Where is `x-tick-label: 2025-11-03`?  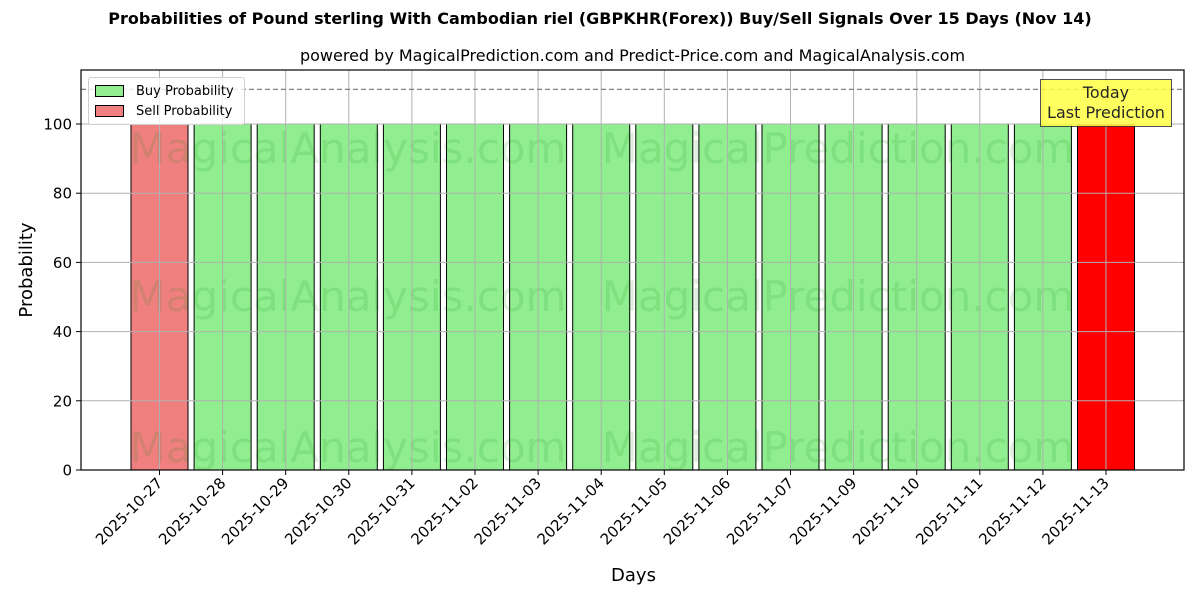 x-tick-label: 2025-11-03 is located at coordinates (508, 511).